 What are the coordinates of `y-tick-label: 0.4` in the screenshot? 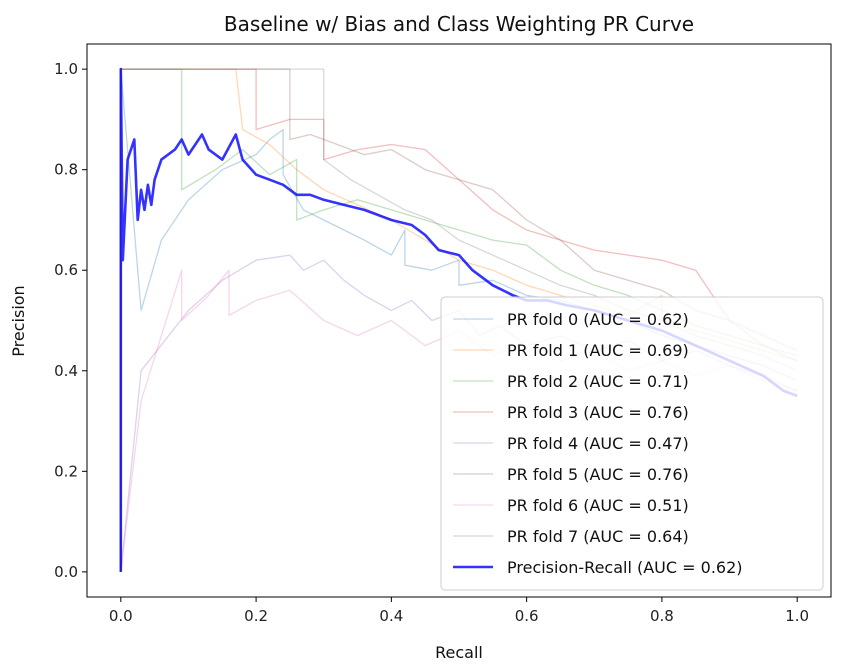 It's located at (66, 371).